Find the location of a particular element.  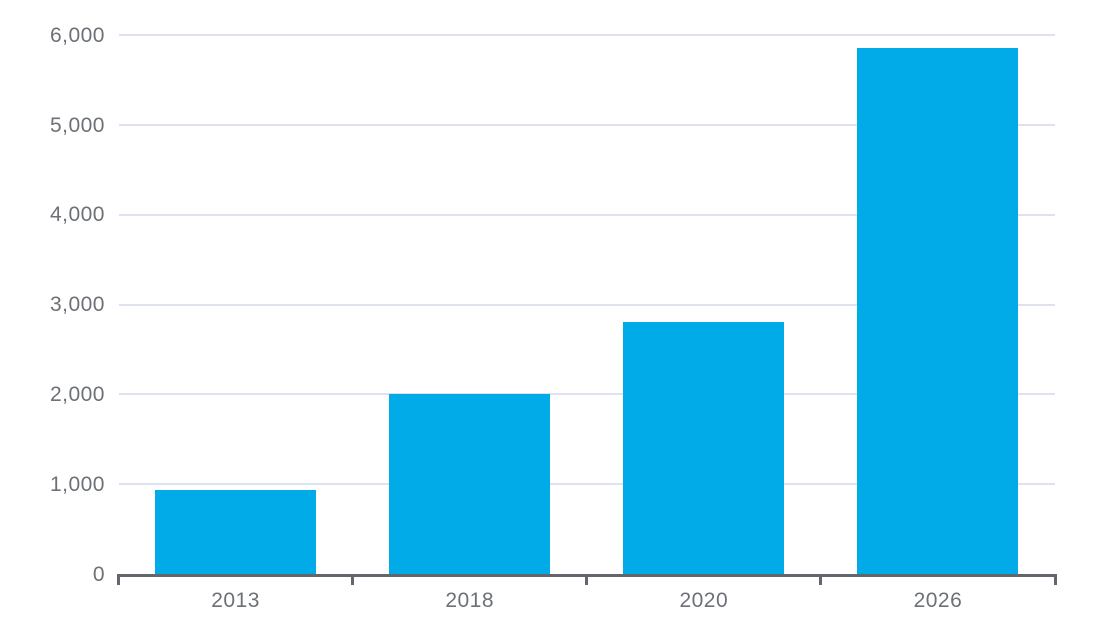

y-tick-label: 0 is located at coordinates (98, 574).